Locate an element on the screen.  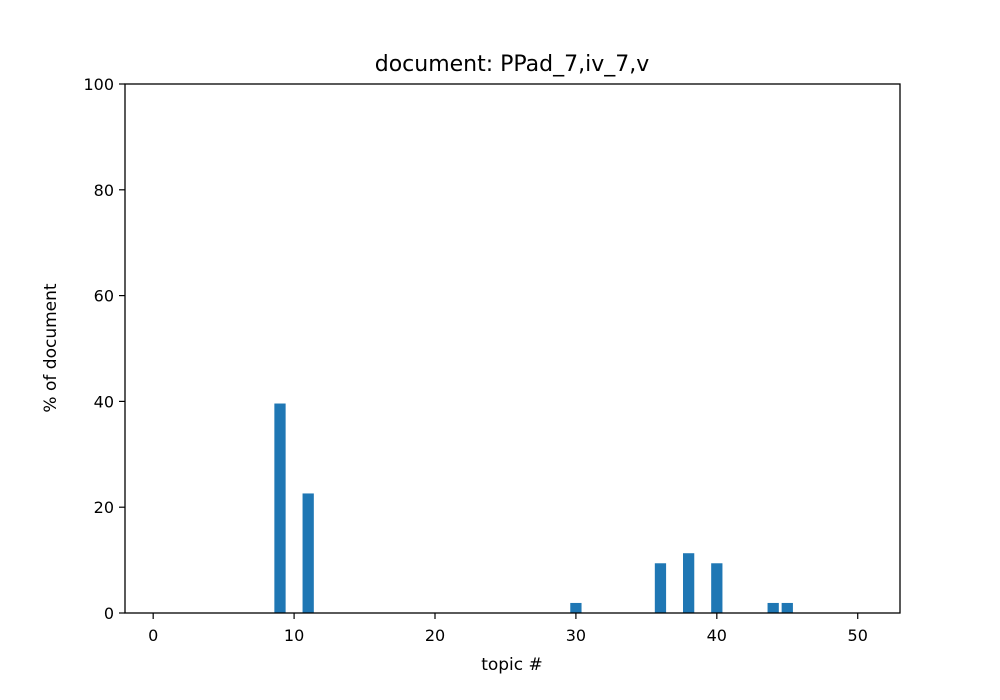
x-tick-label: 0 is located at coordinates (153, 635).